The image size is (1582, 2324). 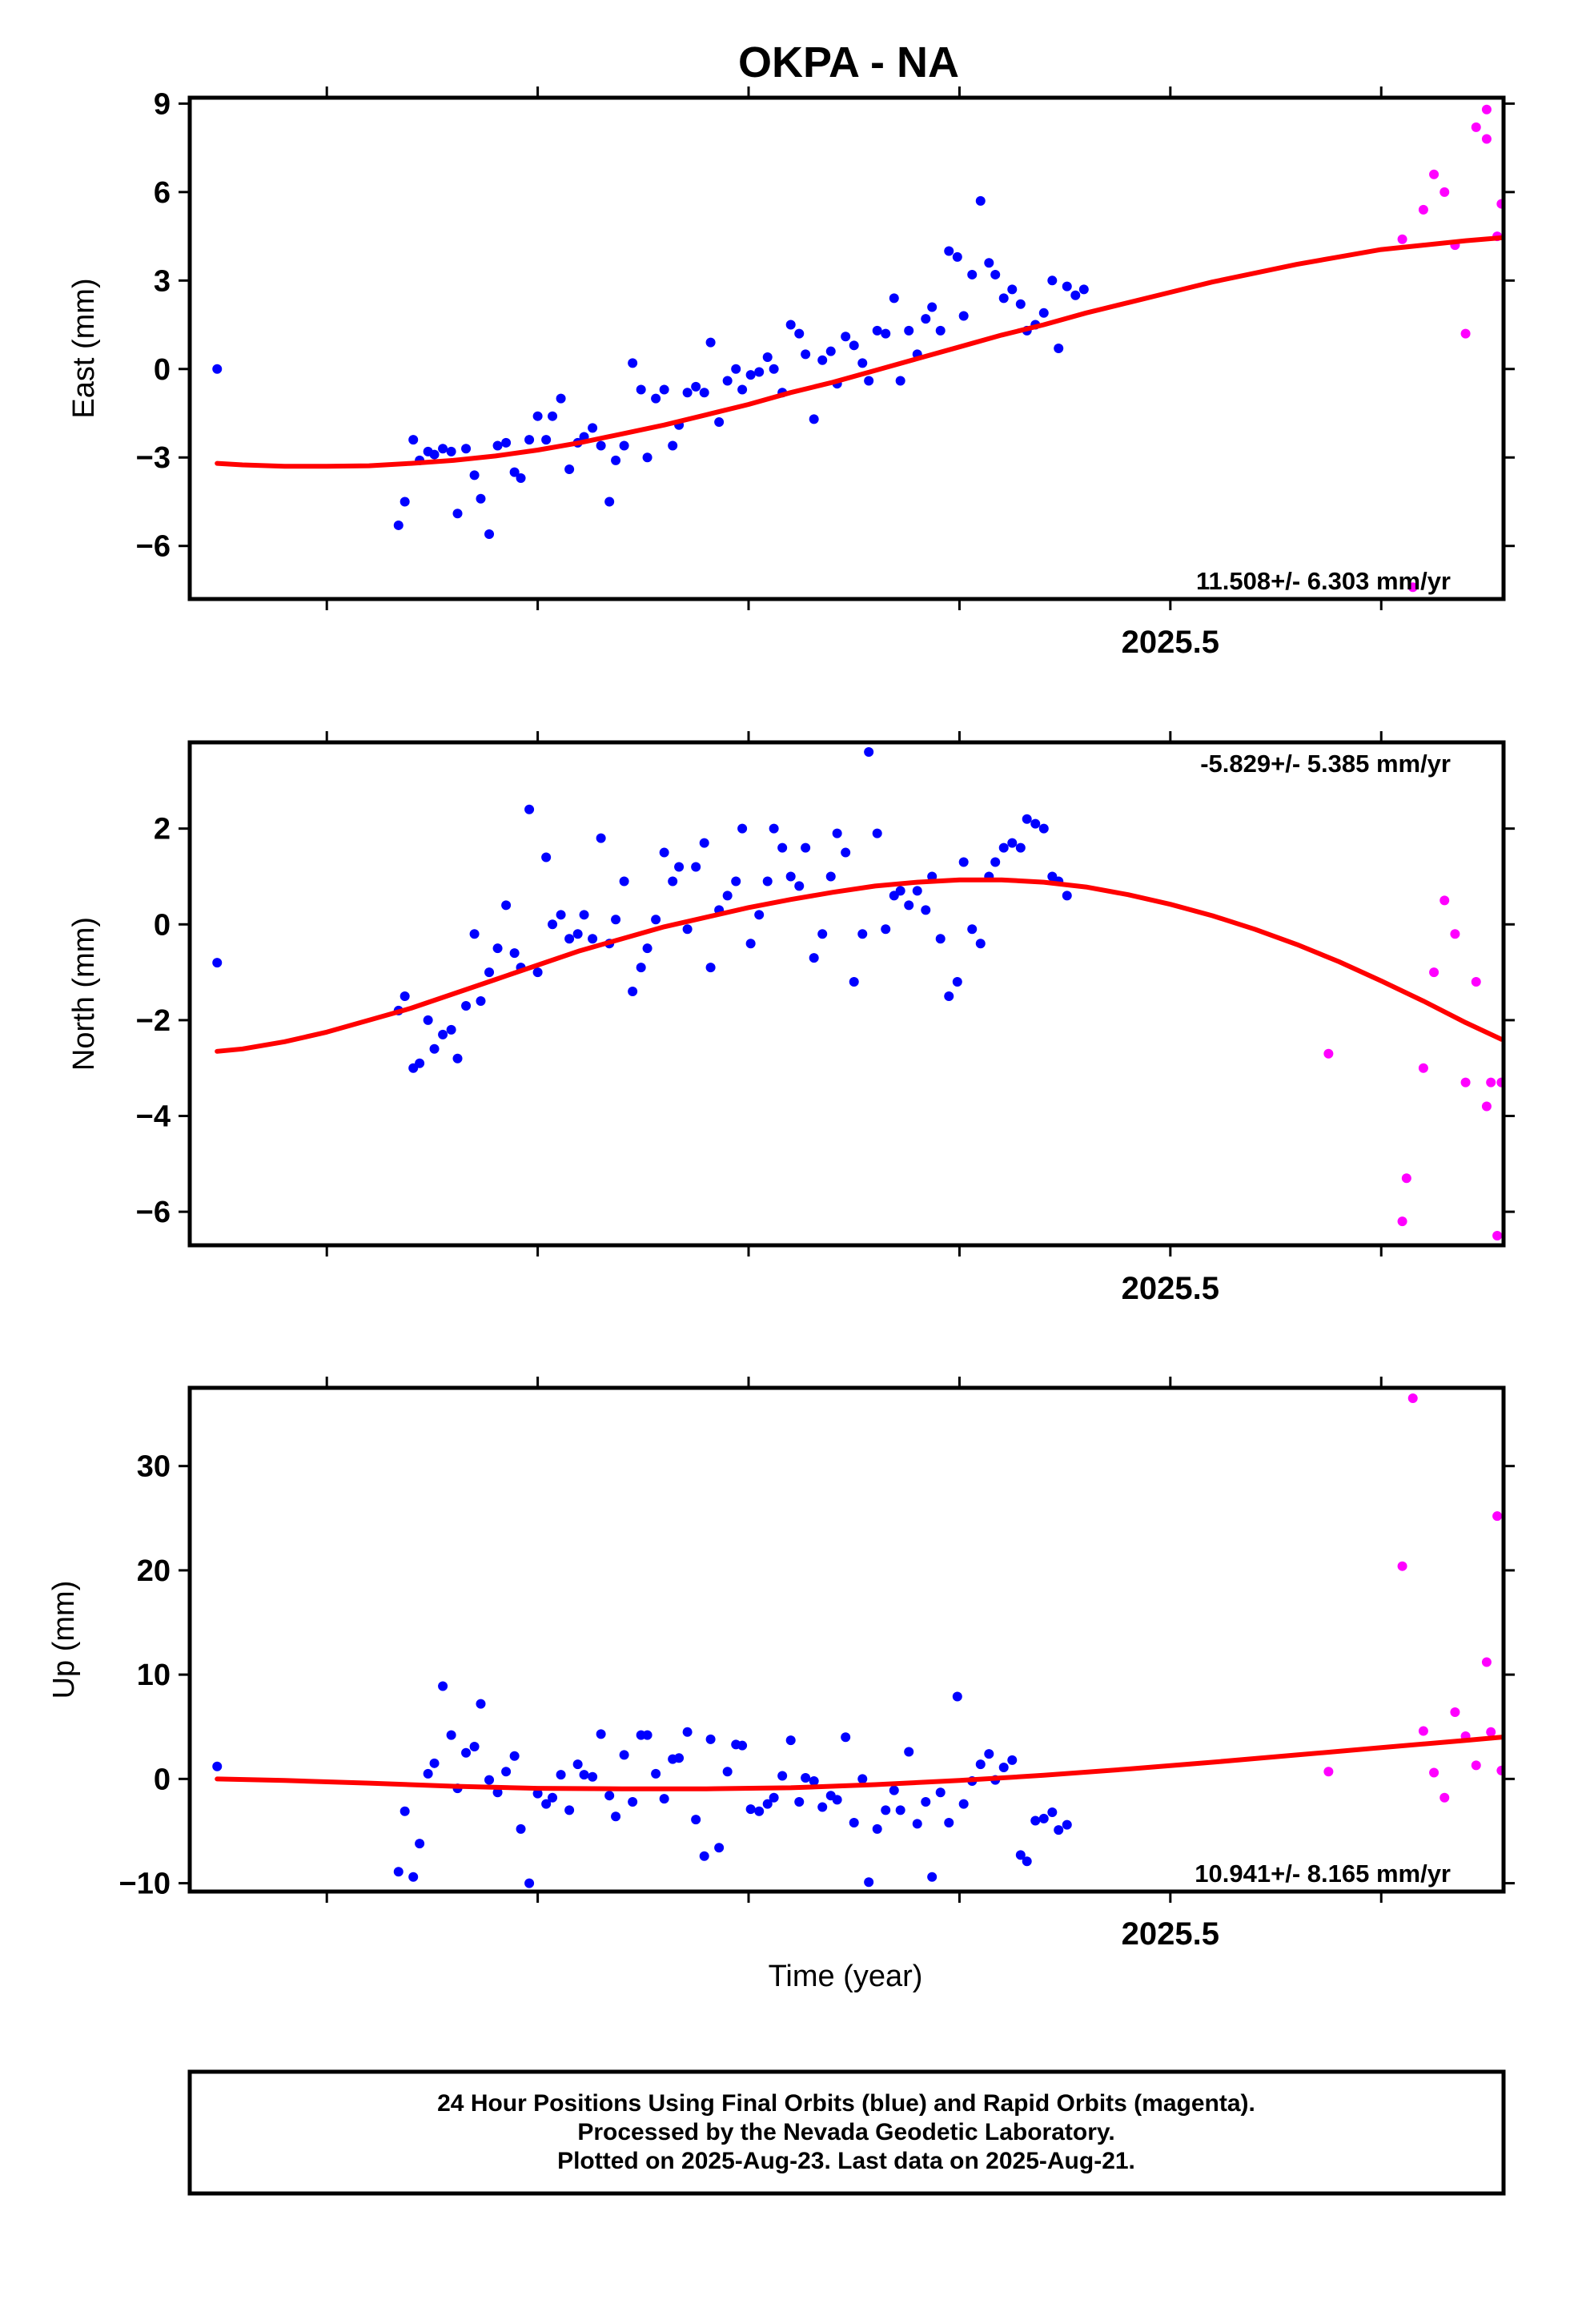 What do you see at coordinates (1324, 581) in the screenshot?
I see `rate-label: 11.508+/- 6.303 mm/yr` at bounding box center [1324, 581].